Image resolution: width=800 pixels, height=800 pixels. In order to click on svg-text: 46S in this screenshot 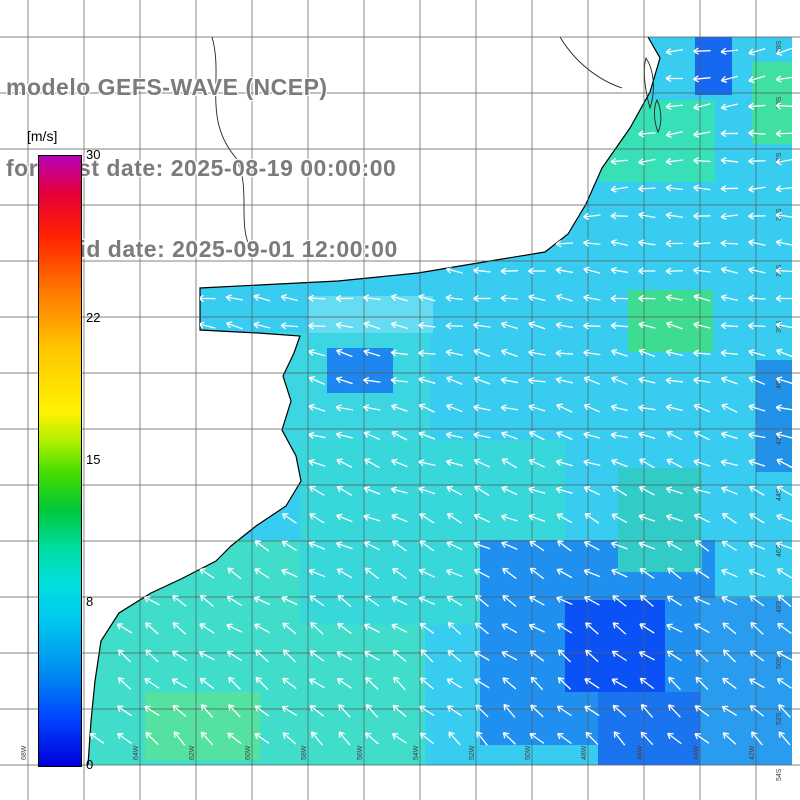, I will do `click(779, 550)`.